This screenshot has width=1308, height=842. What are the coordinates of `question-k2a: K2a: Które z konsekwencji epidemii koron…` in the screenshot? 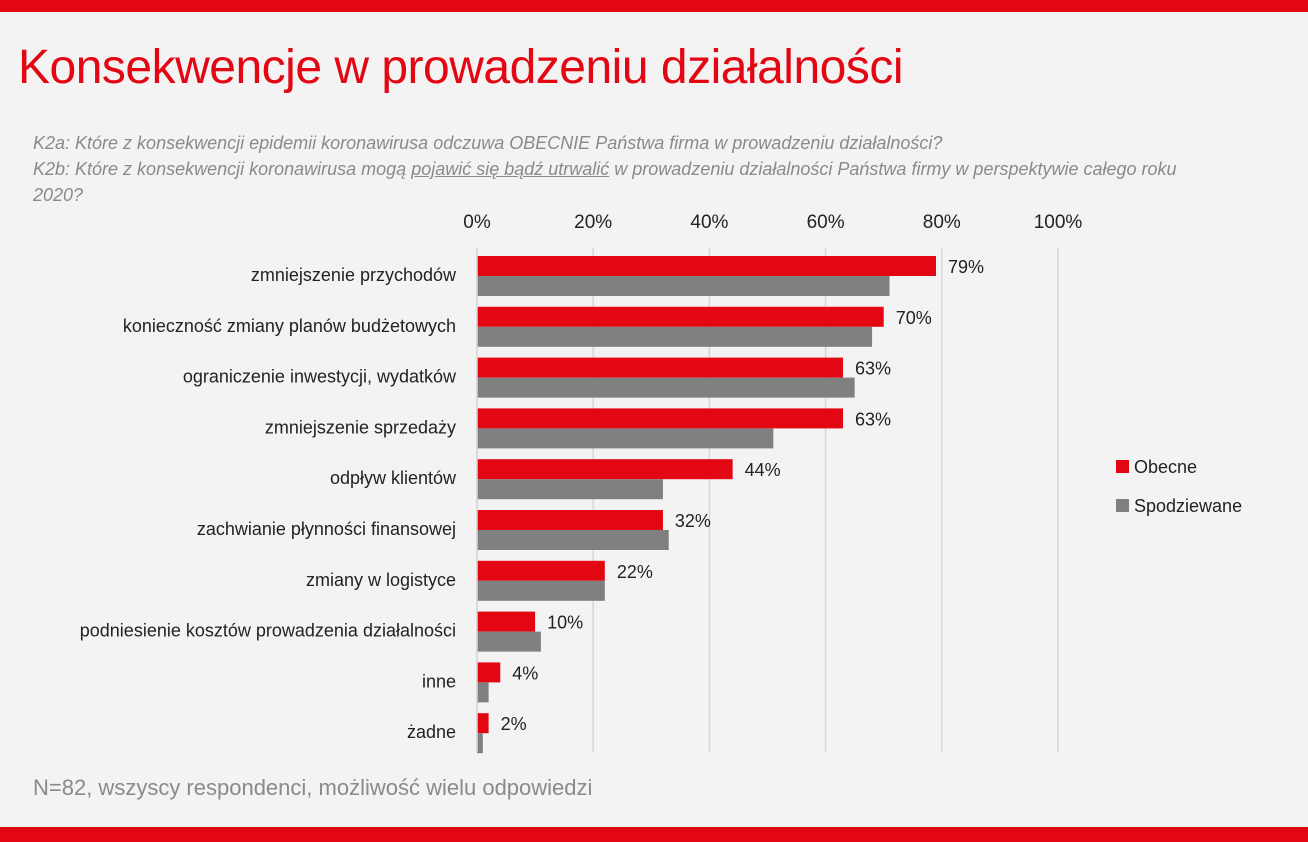 It's located at (488, 143).